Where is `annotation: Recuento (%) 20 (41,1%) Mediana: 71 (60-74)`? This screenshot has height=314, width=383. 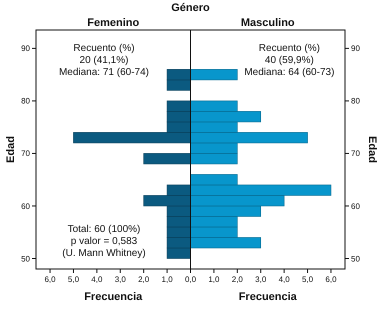 annotation: Recuento (%) 20 (41,1%) Mediana: 71 (60-74) is located at coordinates (104, 60).